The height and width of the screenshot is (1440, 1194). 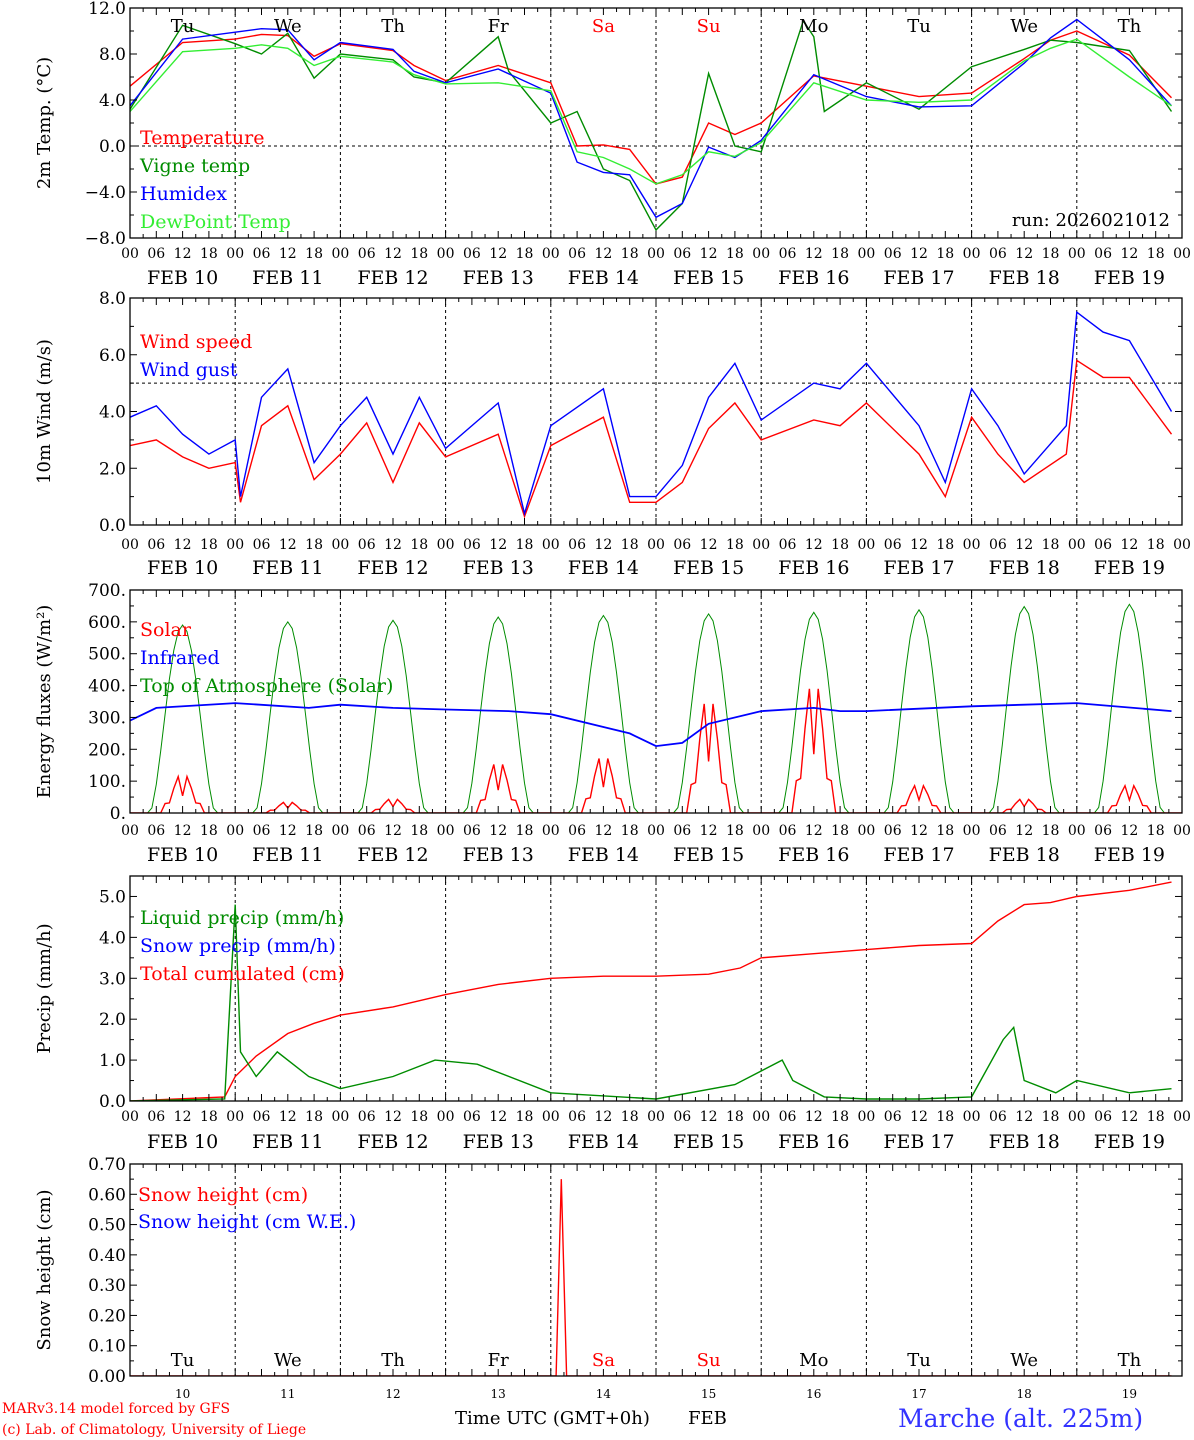 I want to click on series-liquid-precip, so click(x=651, y=1002).